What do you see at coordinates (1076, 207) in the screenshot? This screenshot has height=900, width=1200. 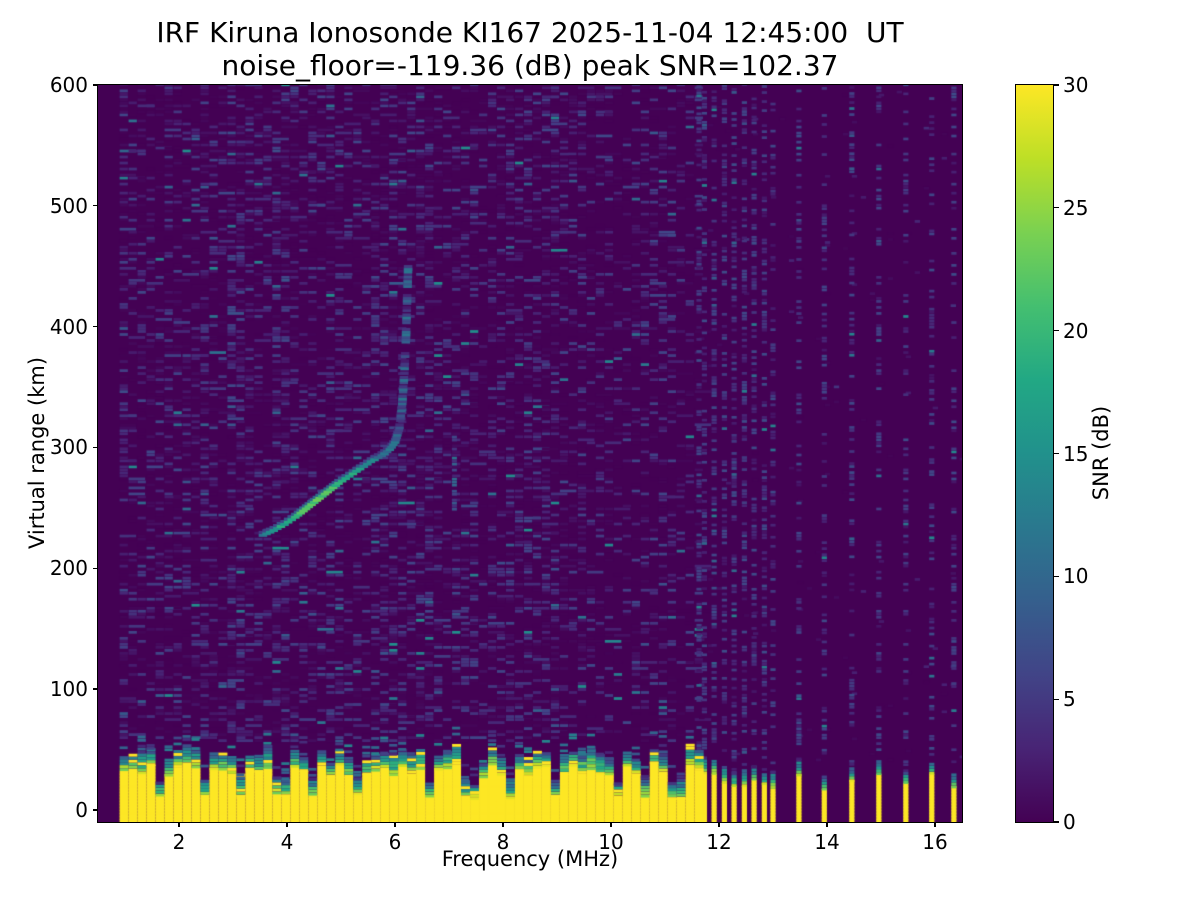 I see `colorbar-tick-label: 25` at bounding box center [1076, 207].